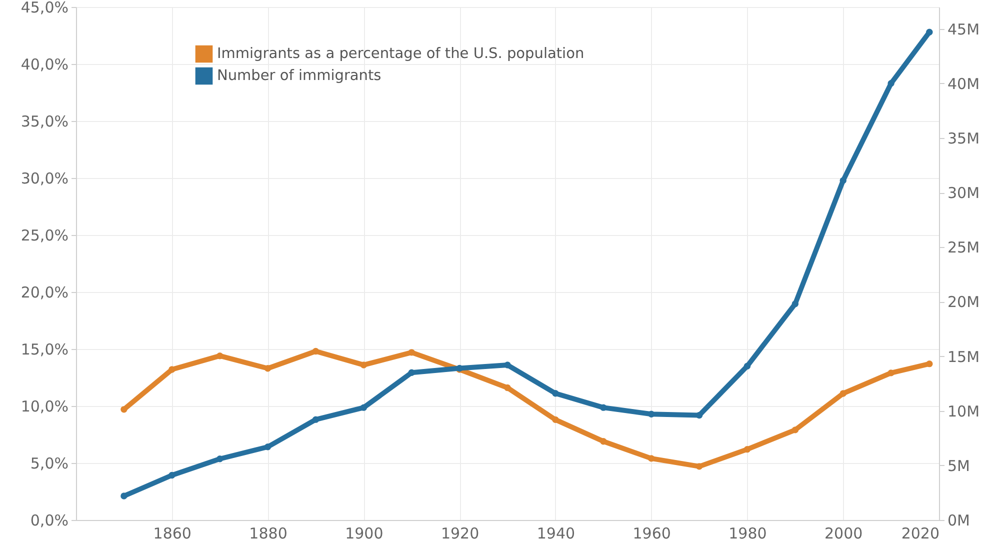 Image resolution: width=988 pixels, height=548 pixels. Describe the element at coordinates (964, 29) in the screenshot. I see `y2-tick-label: 45M` at that location.